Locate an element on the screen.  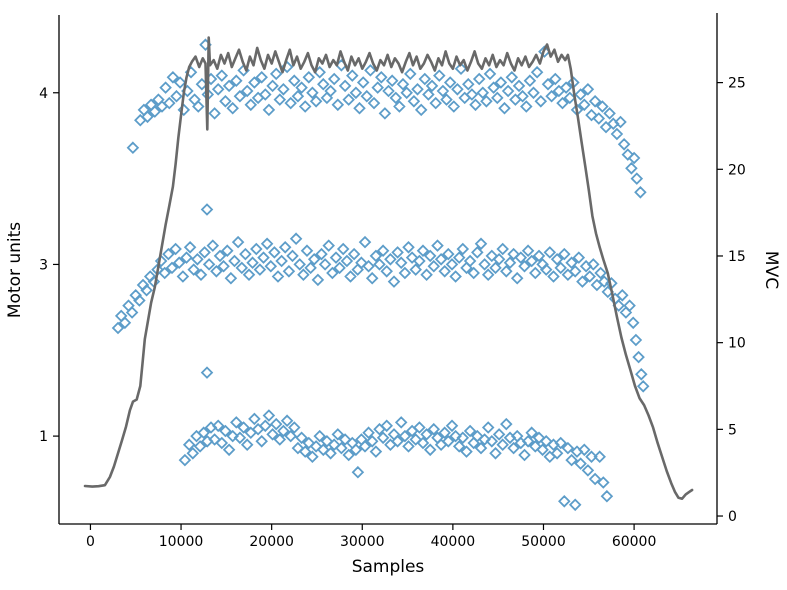
right-y-tick-label: 5 is located at coordinates (732, 430).